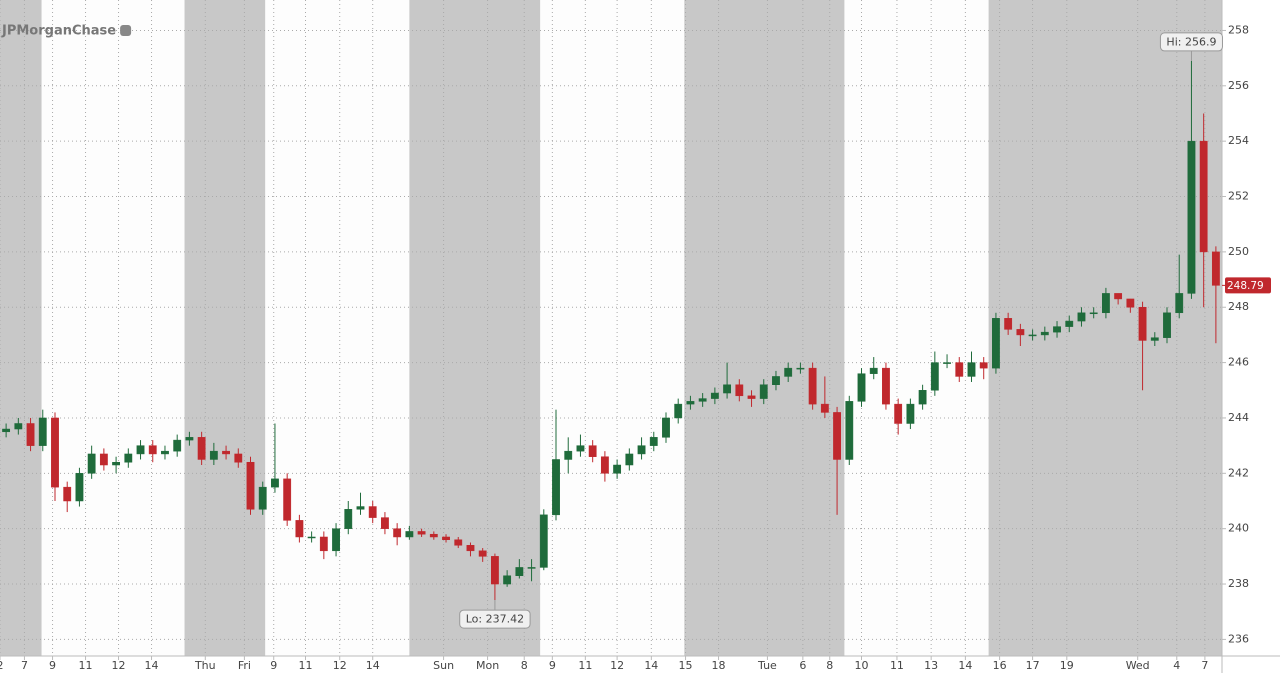 The width and height of the screenshot is (1280, 673). I want to click on x-tick-label: 13, so click(931, 665).